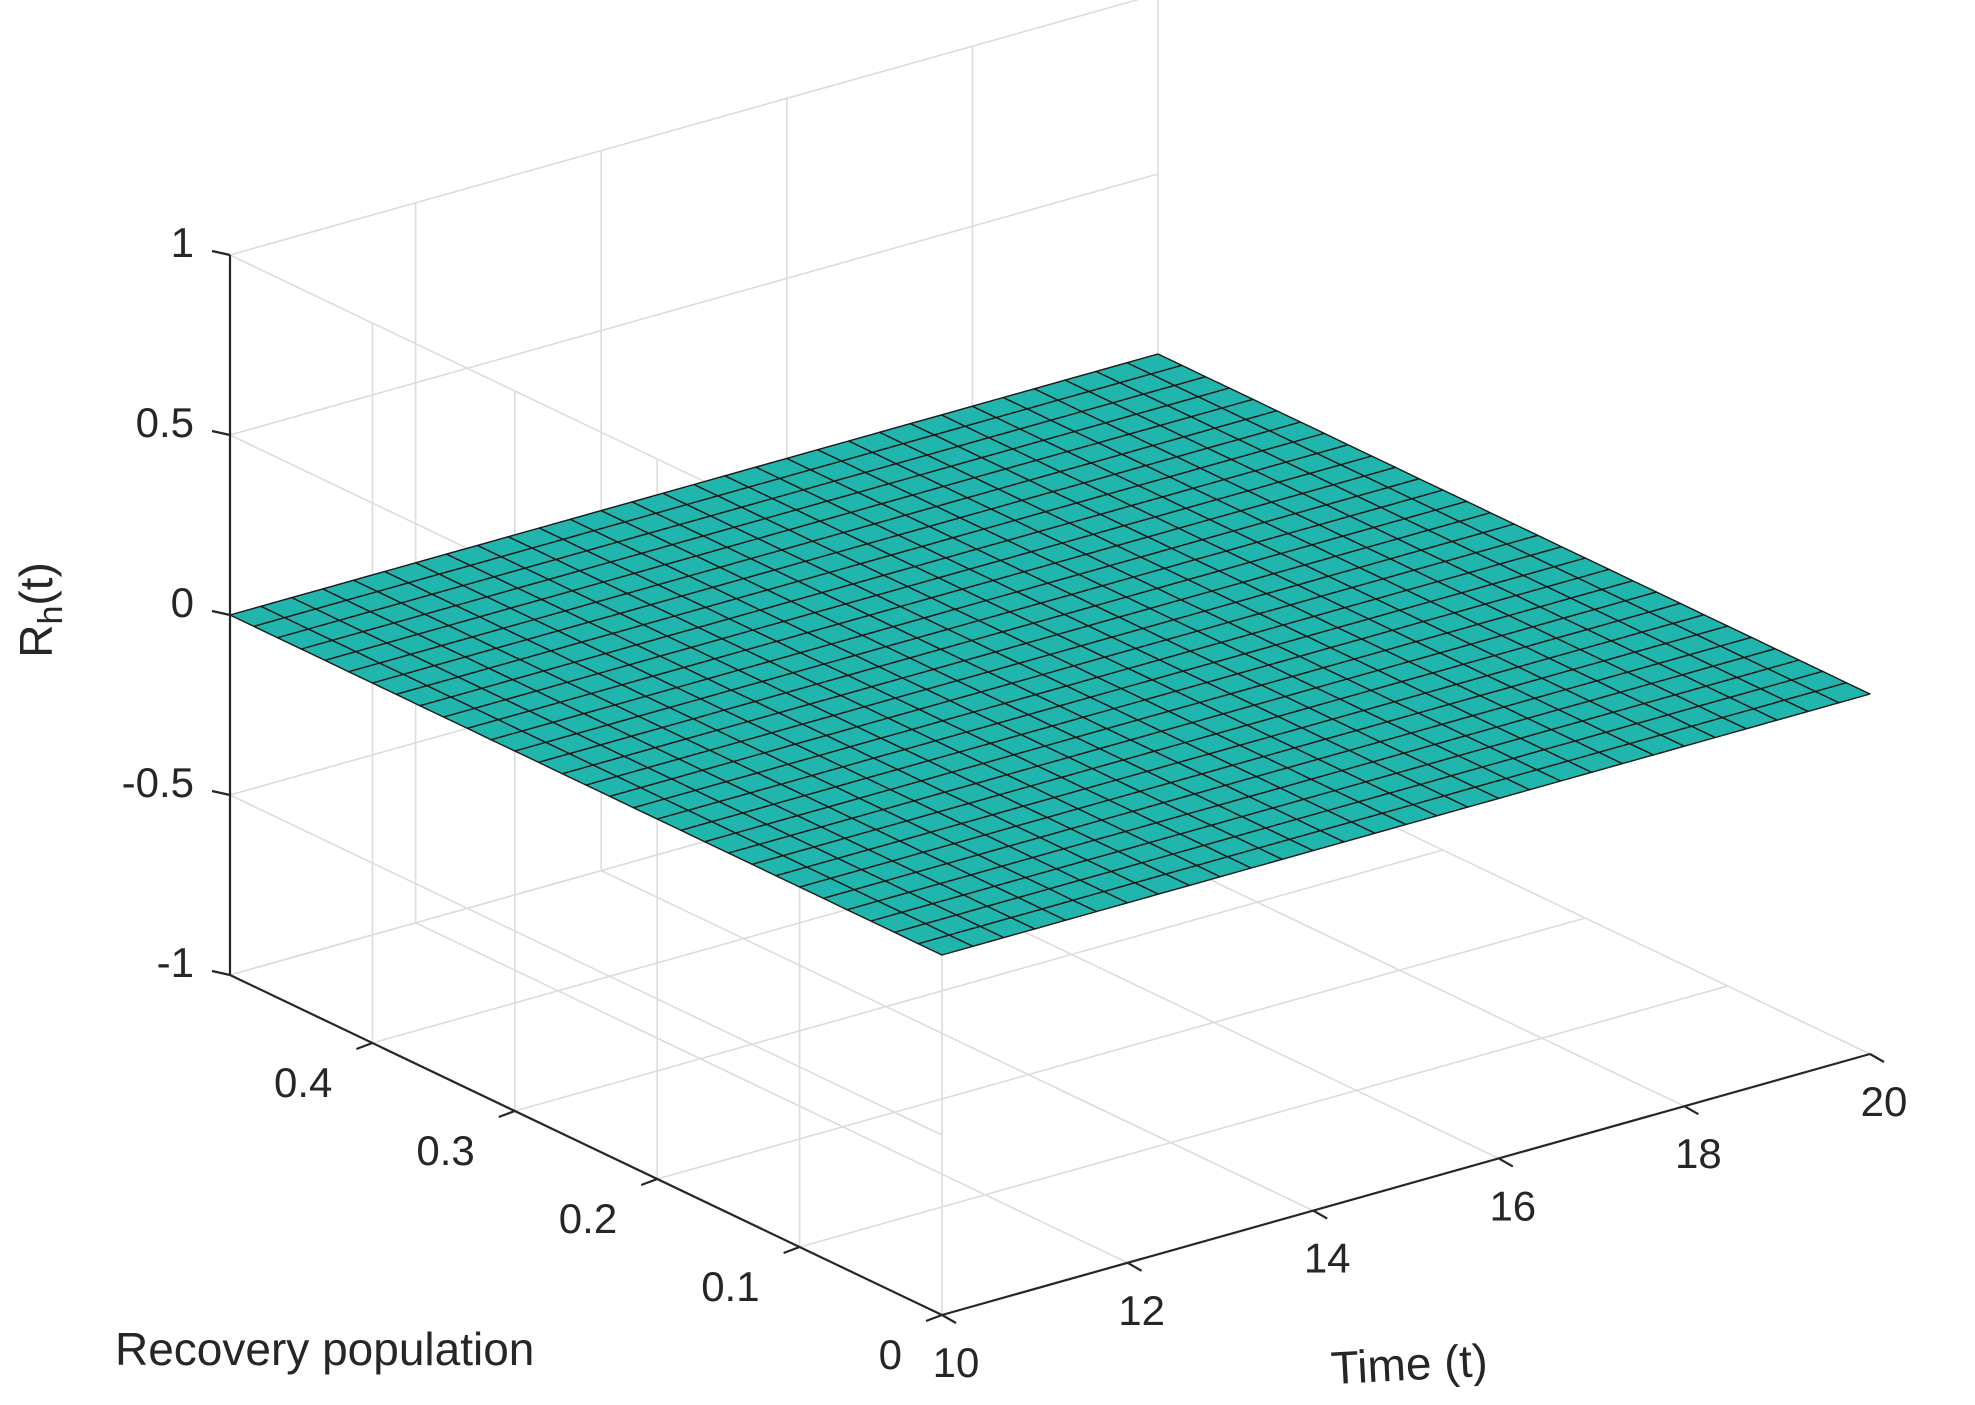  Describe the element at coordinates (1512, 1205) in the screenshot. I see `x-tick-label: 16` at that location.